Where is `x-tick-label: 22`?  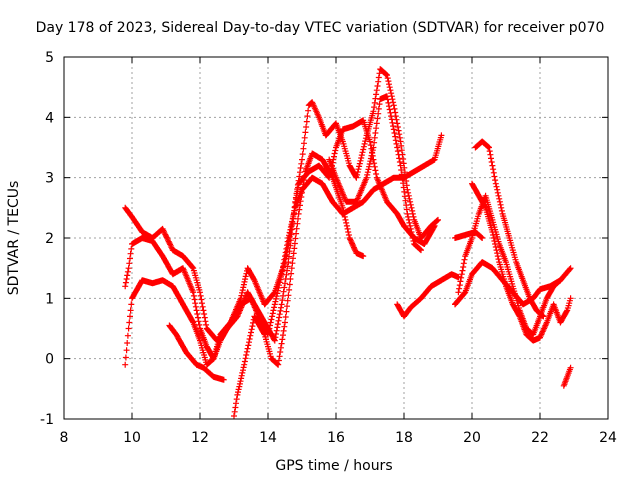
x-tick-label: 22 is located at coordinates (540, 438).